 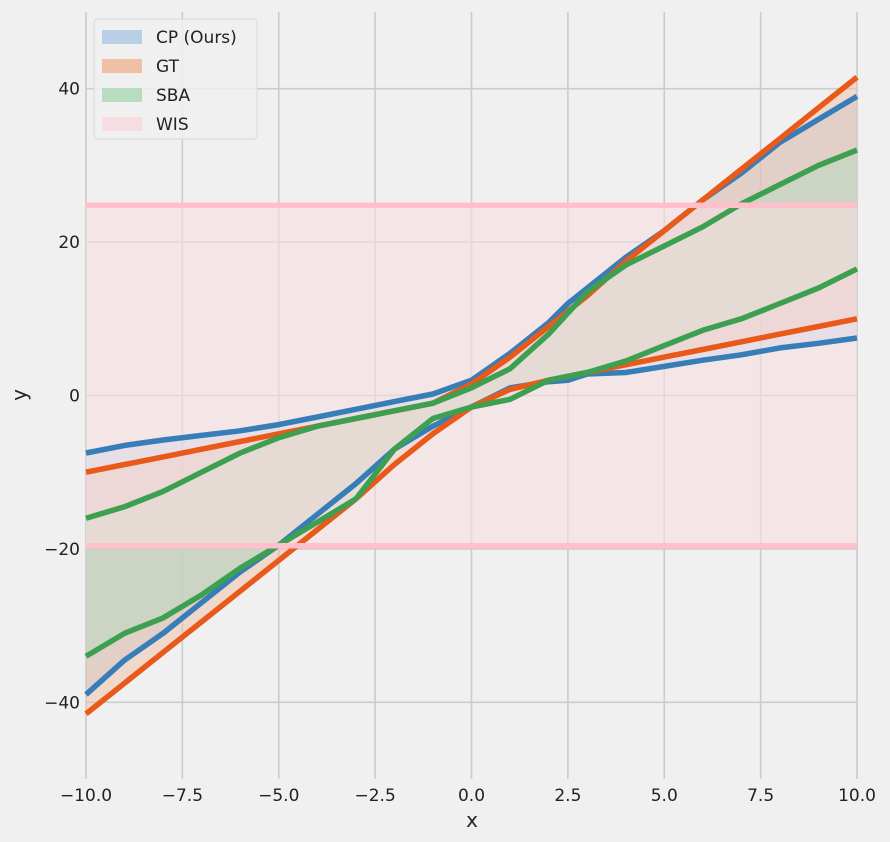 I want to click on legend-label-cp-ours: CP (Ours), so click(x=196, y=38).